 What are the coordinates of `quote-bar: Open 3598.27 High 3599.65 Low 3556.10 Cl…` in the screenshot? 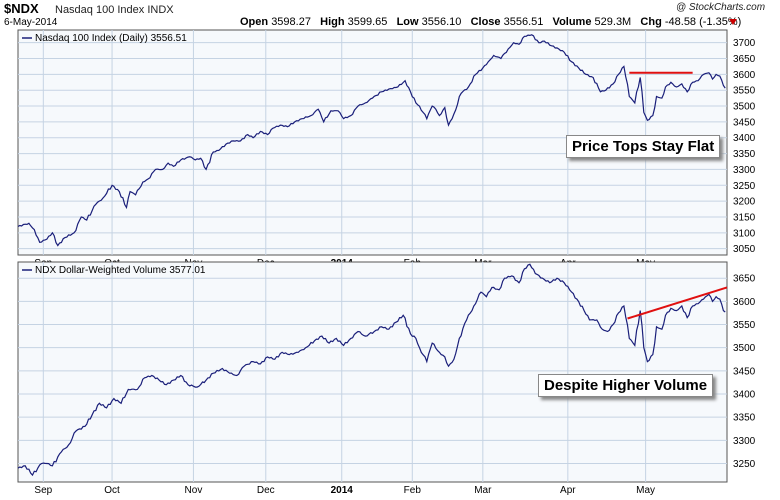 It's located at (490, 22).